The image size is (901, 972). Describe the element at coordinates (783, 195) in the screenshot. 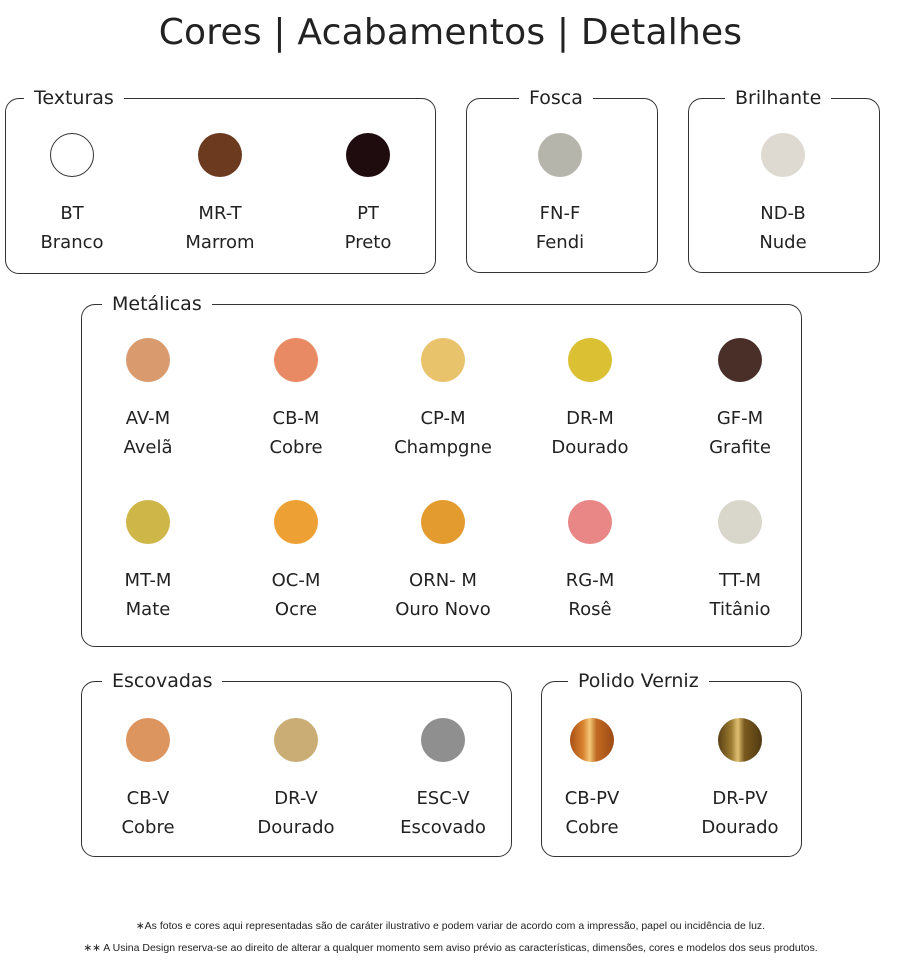

I see `swatch-item-nd-b: ND-B Nude` at that location.